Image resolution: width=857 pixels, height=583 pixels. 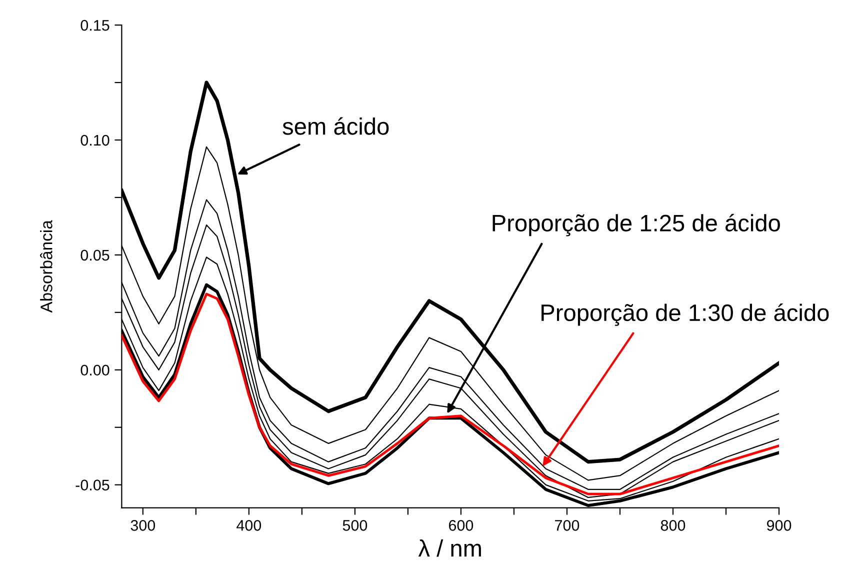 What do you see at coordinates (449, 548) in the screenshot?
I see `x-axis-title: λ / nm` at bounding box center [449, 548].